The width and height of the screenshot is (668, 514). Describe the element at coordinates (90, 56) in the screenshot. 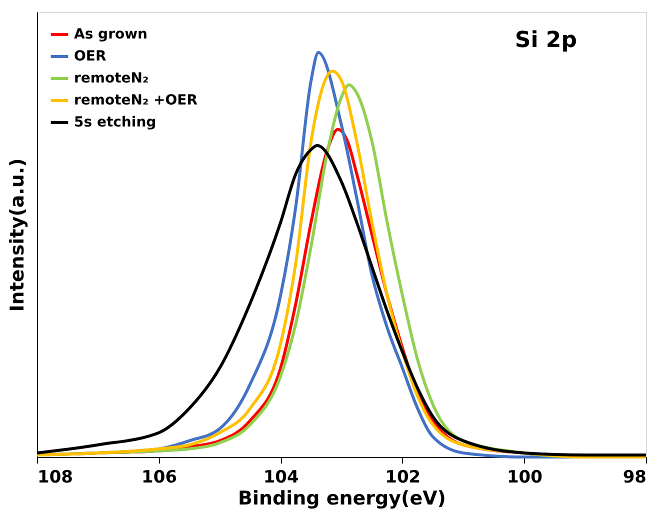

I see `legend-label: OER` at that location.